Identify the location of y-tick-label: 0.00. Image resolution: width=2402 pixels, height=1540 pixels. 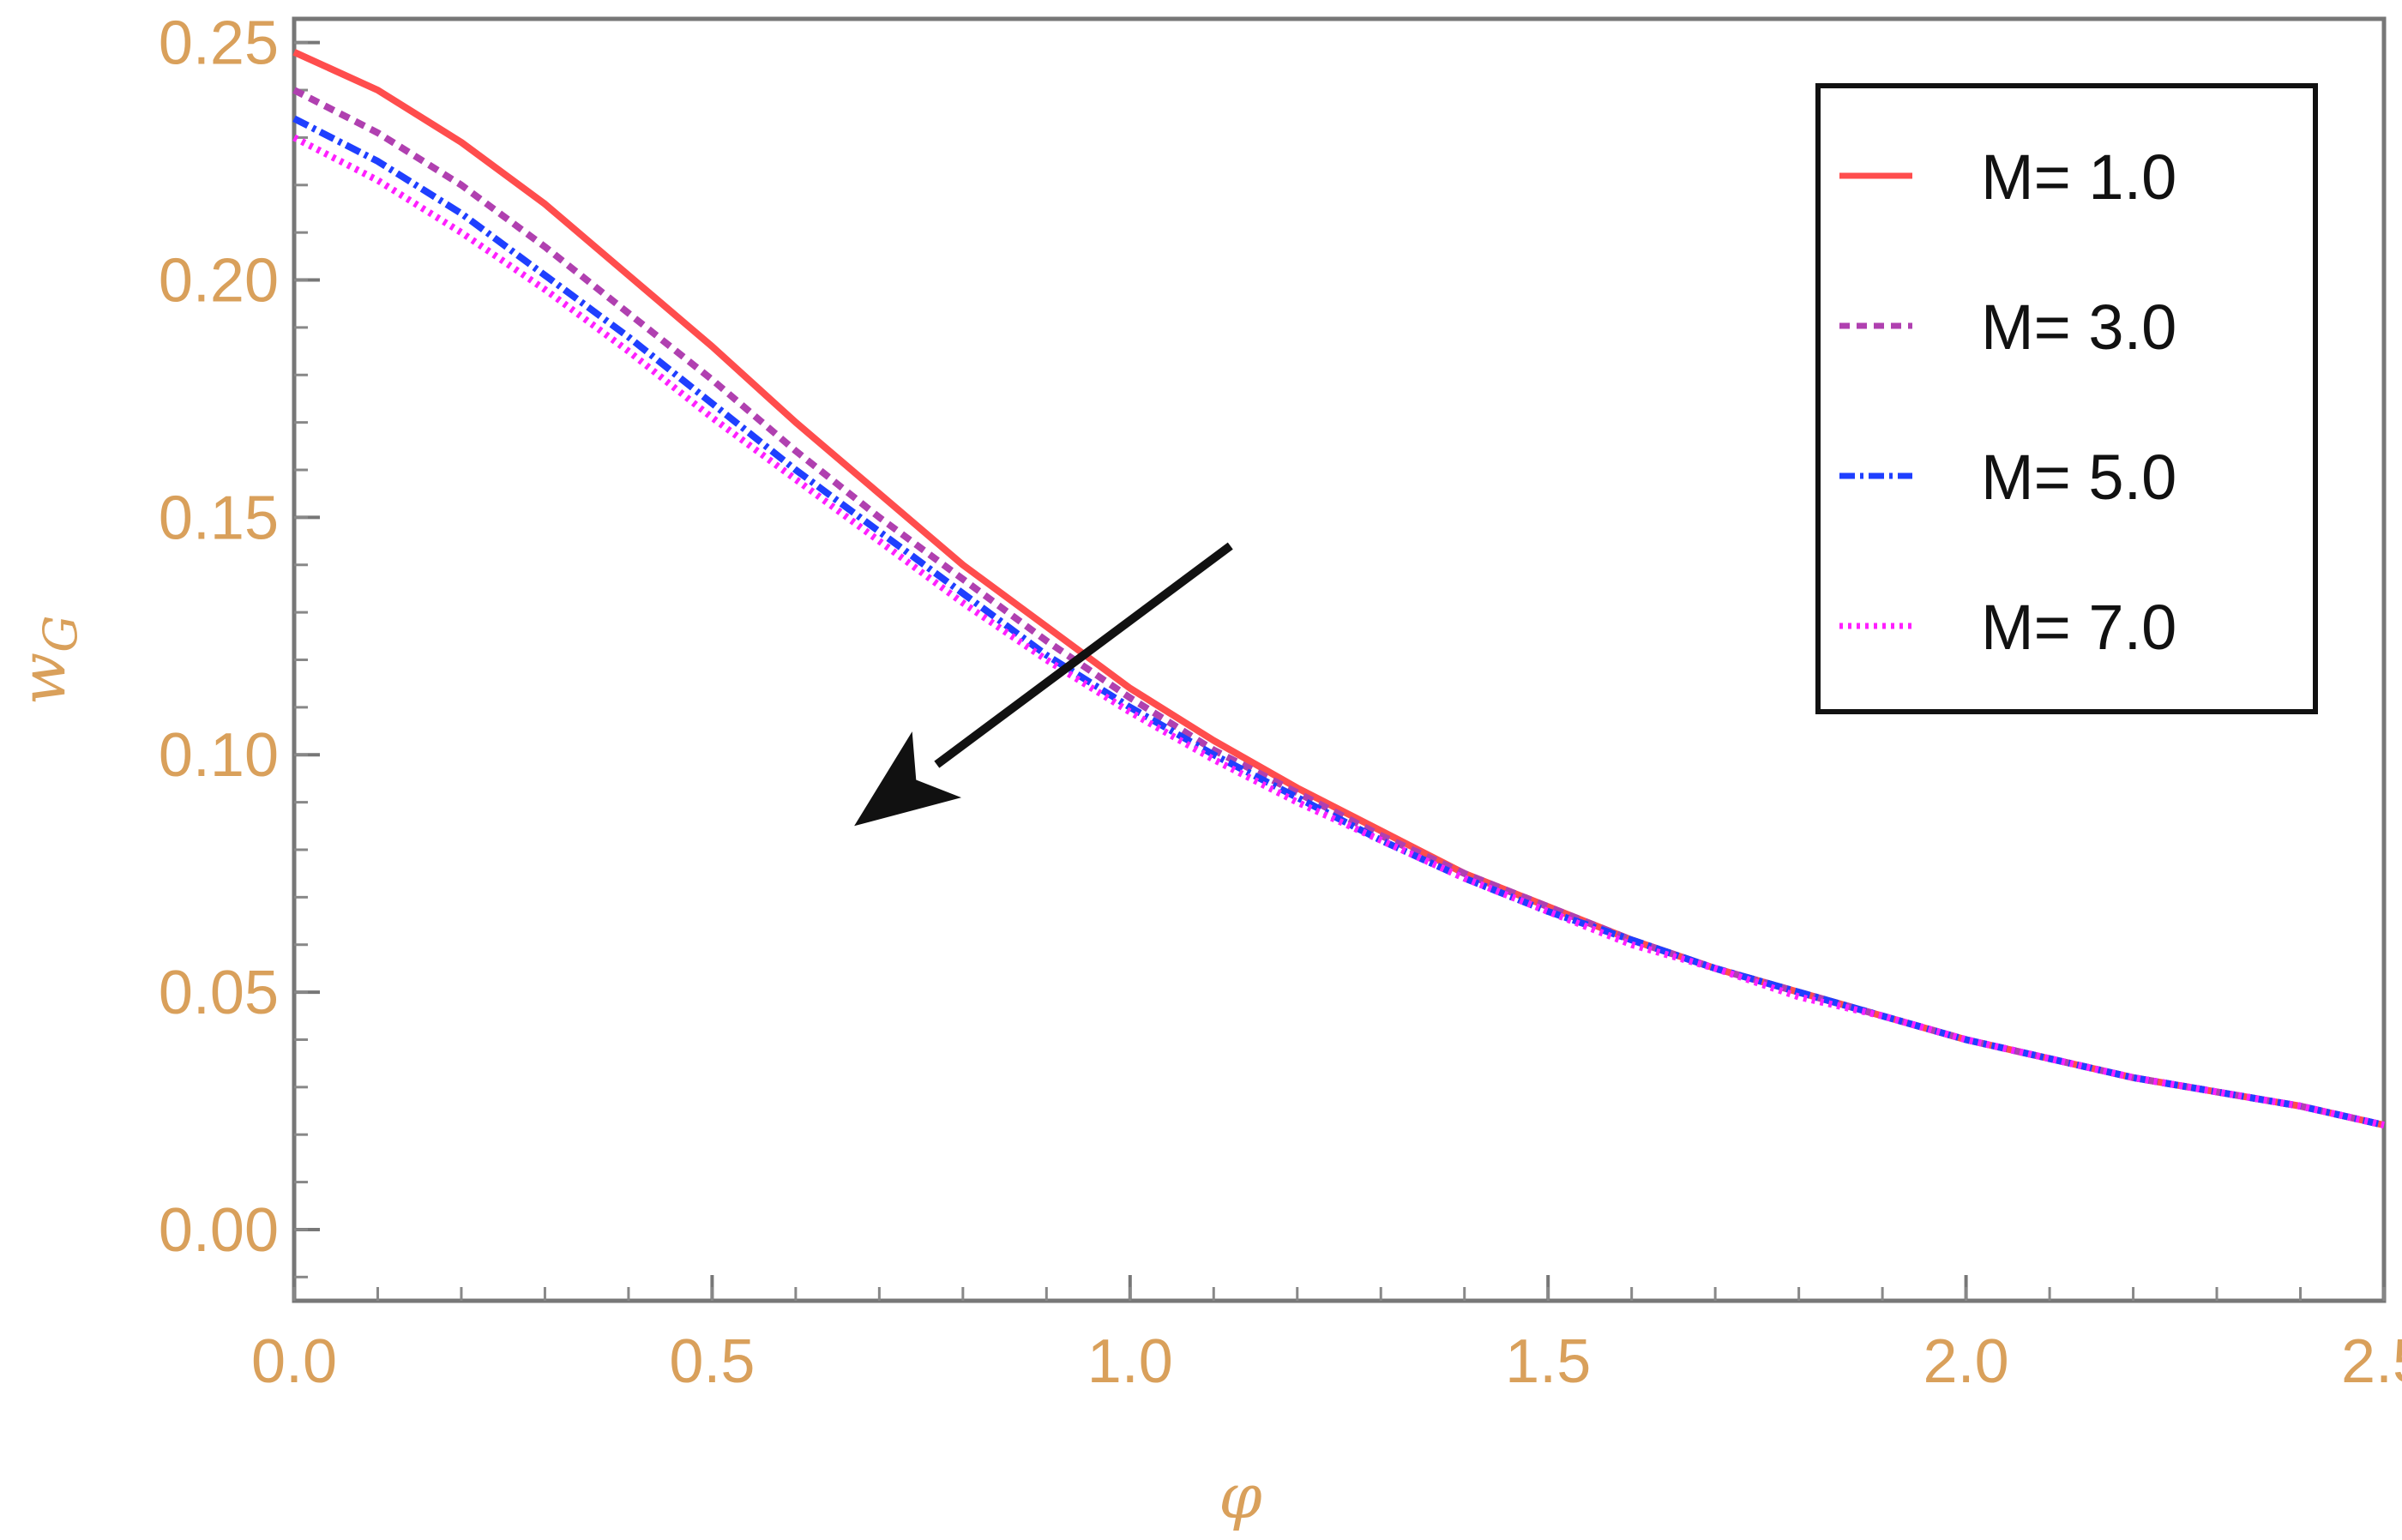
(219, 1230).